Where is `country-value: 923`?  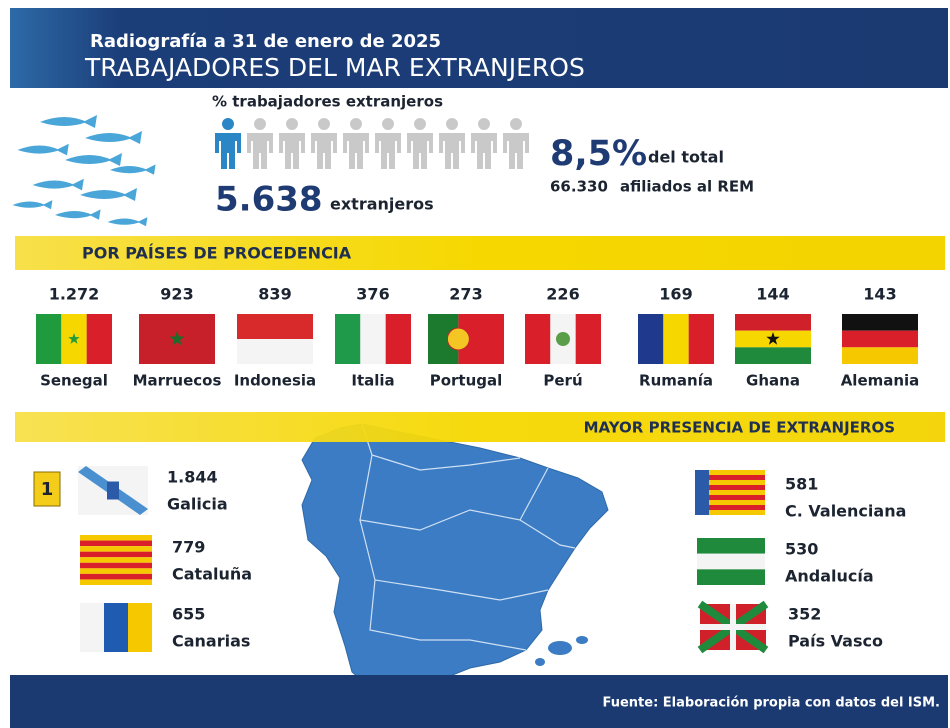
country-value: 923 is located at coordinates (176, 294).